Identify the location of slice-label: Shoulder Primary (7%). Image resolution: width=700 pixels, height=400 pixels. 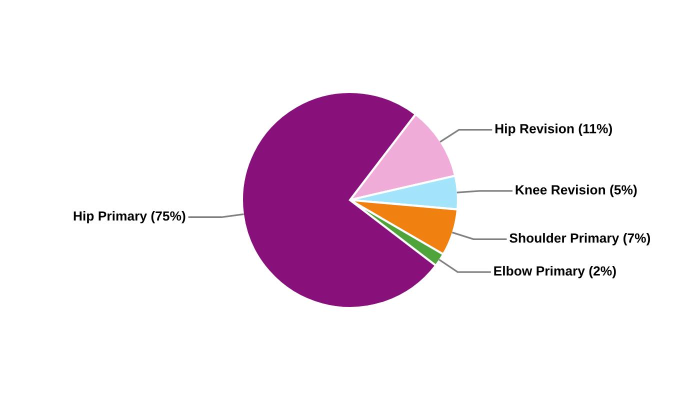
(580, 239).